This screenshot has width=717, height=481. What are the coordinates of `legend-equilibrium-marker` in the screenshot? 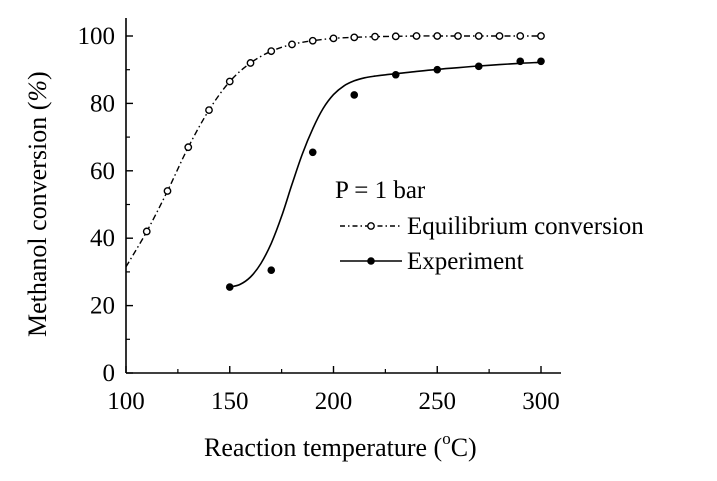 It's located at (371, 226).